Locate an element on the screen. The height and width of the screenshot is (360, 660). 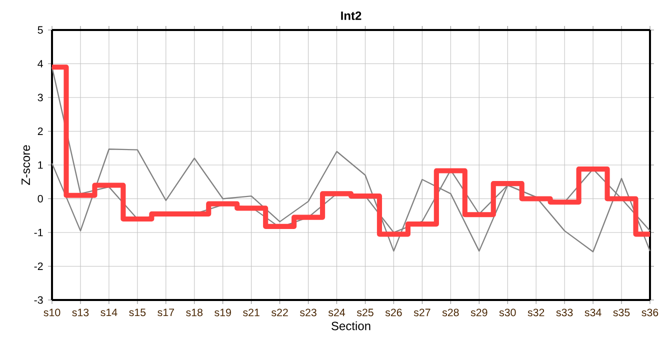
y-tick-label: 1 is located at coordinates (40, 165).